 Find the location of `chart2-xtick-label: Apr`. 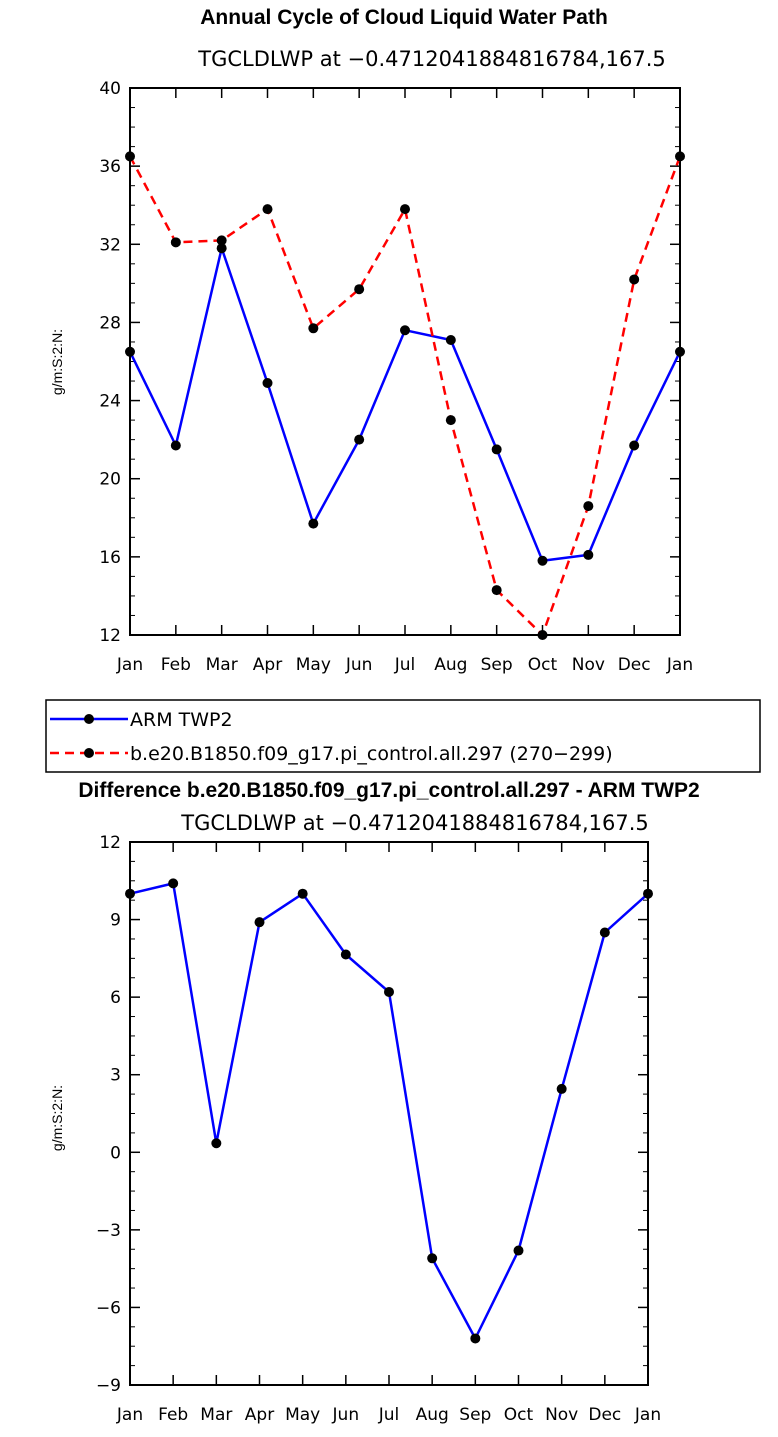

chart2-xtick-label: Apr is located at coordinates (259, 1415).